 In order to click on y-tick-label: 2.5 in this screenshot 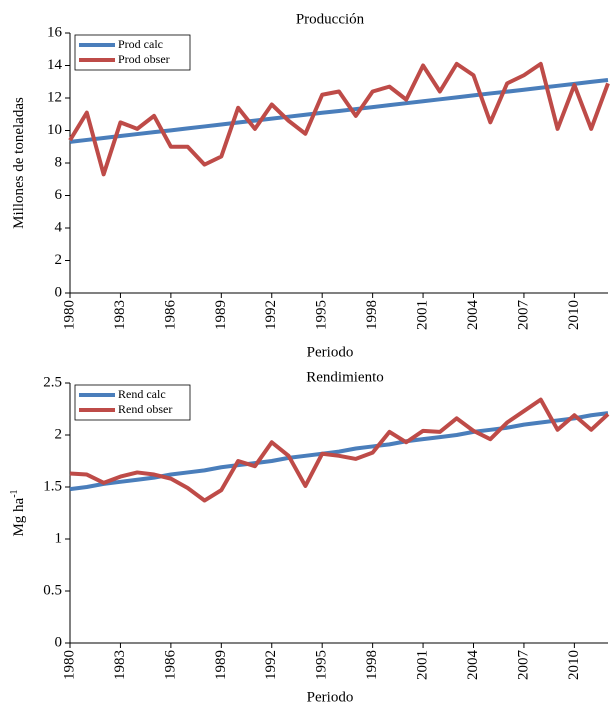, I will do `click(52, 382)`.